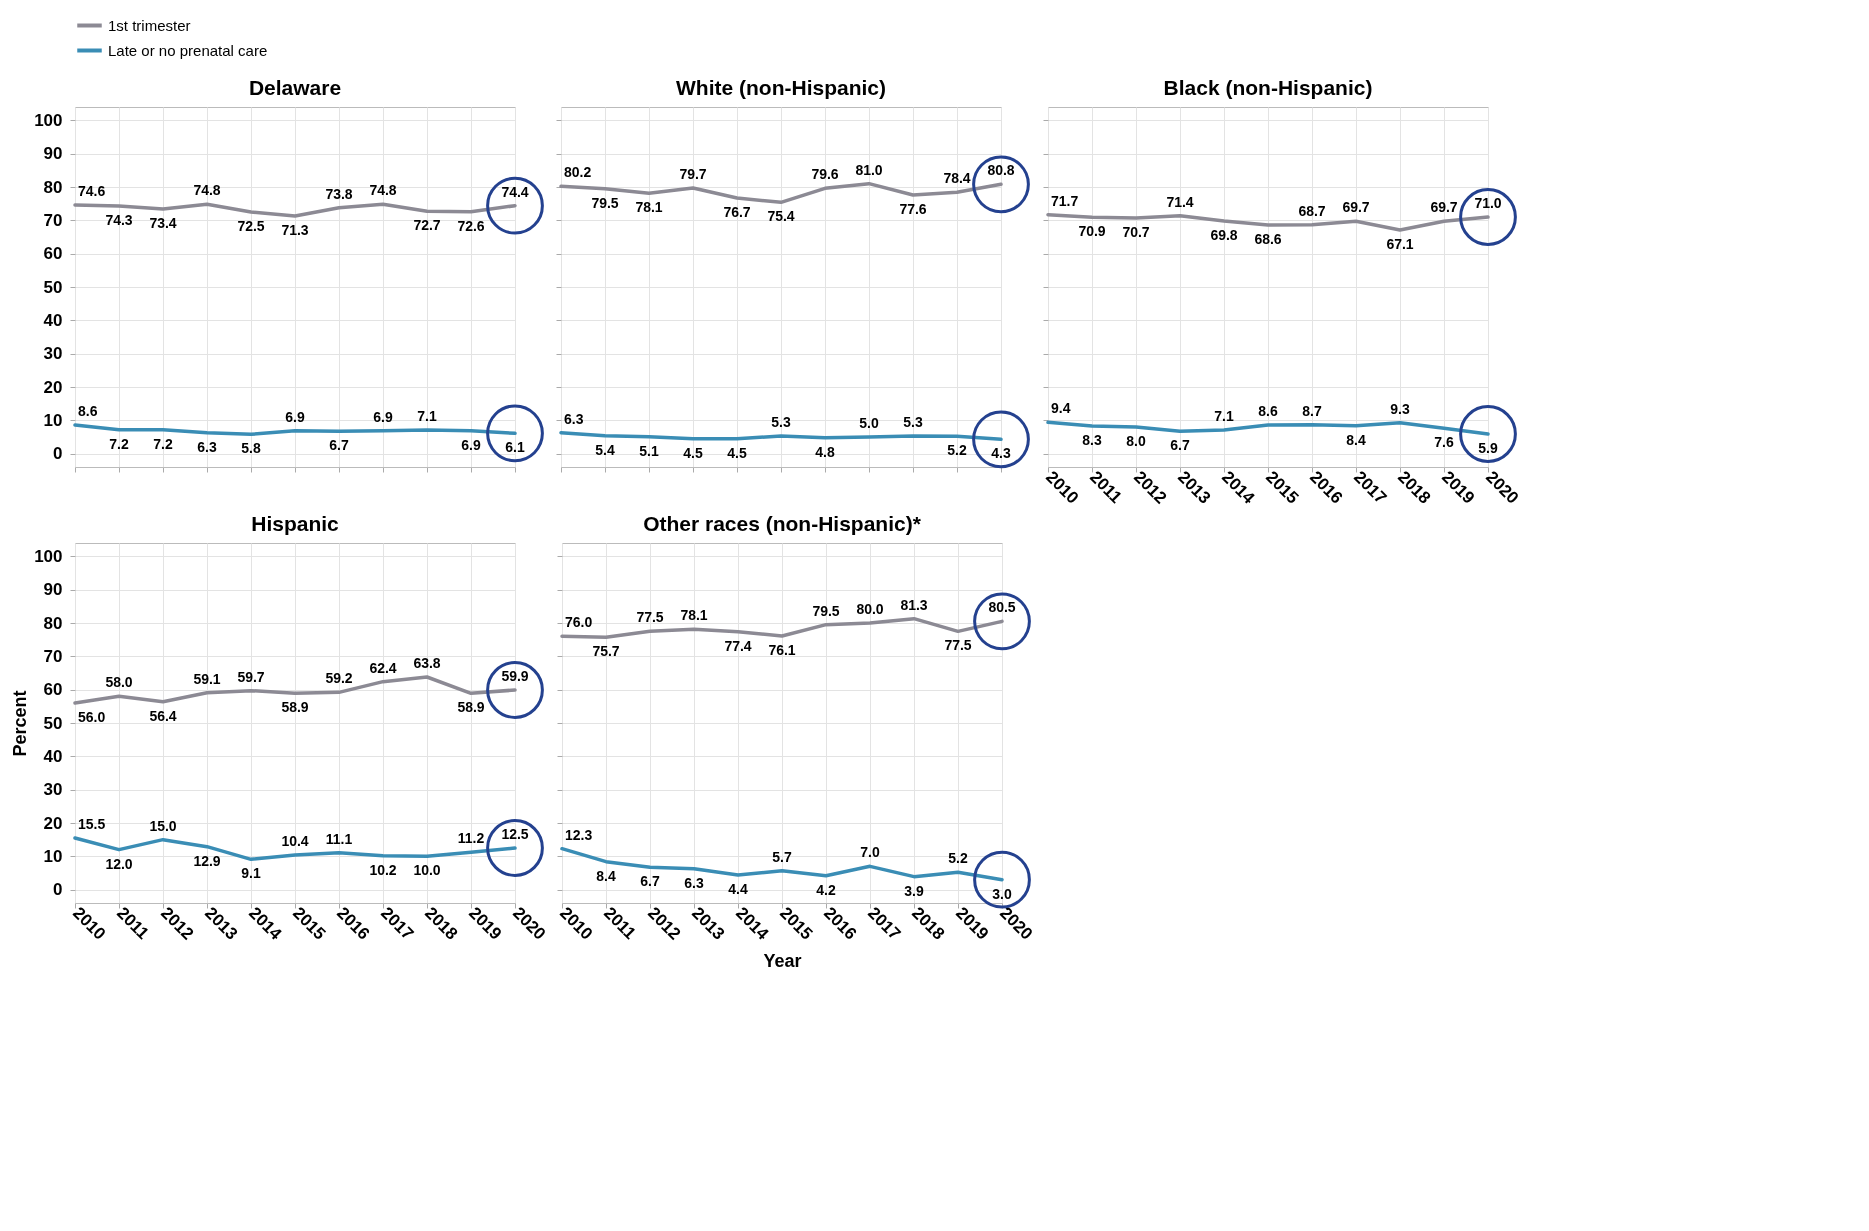  Describe the element at coordinates (579, 622) in the screenshot. I see `data-label: 76.0` at that location.